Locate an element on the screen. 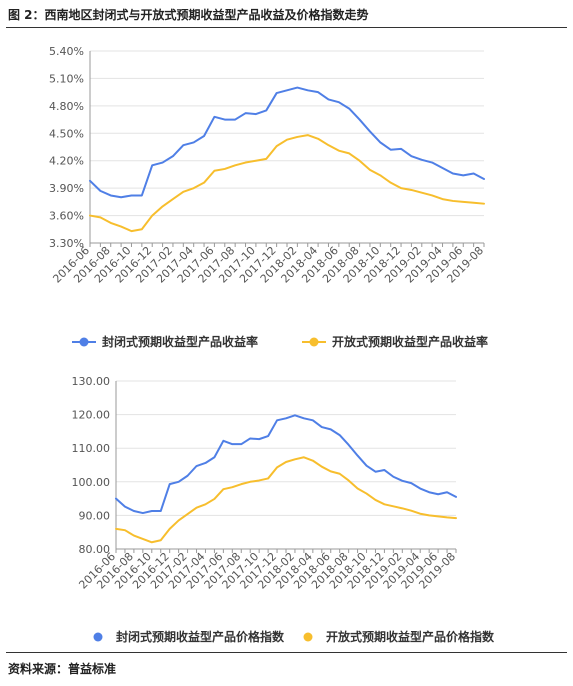 This screenshot has width=573, height=686. y-tick-label: 4.80% is located at coordinates (66, 106).